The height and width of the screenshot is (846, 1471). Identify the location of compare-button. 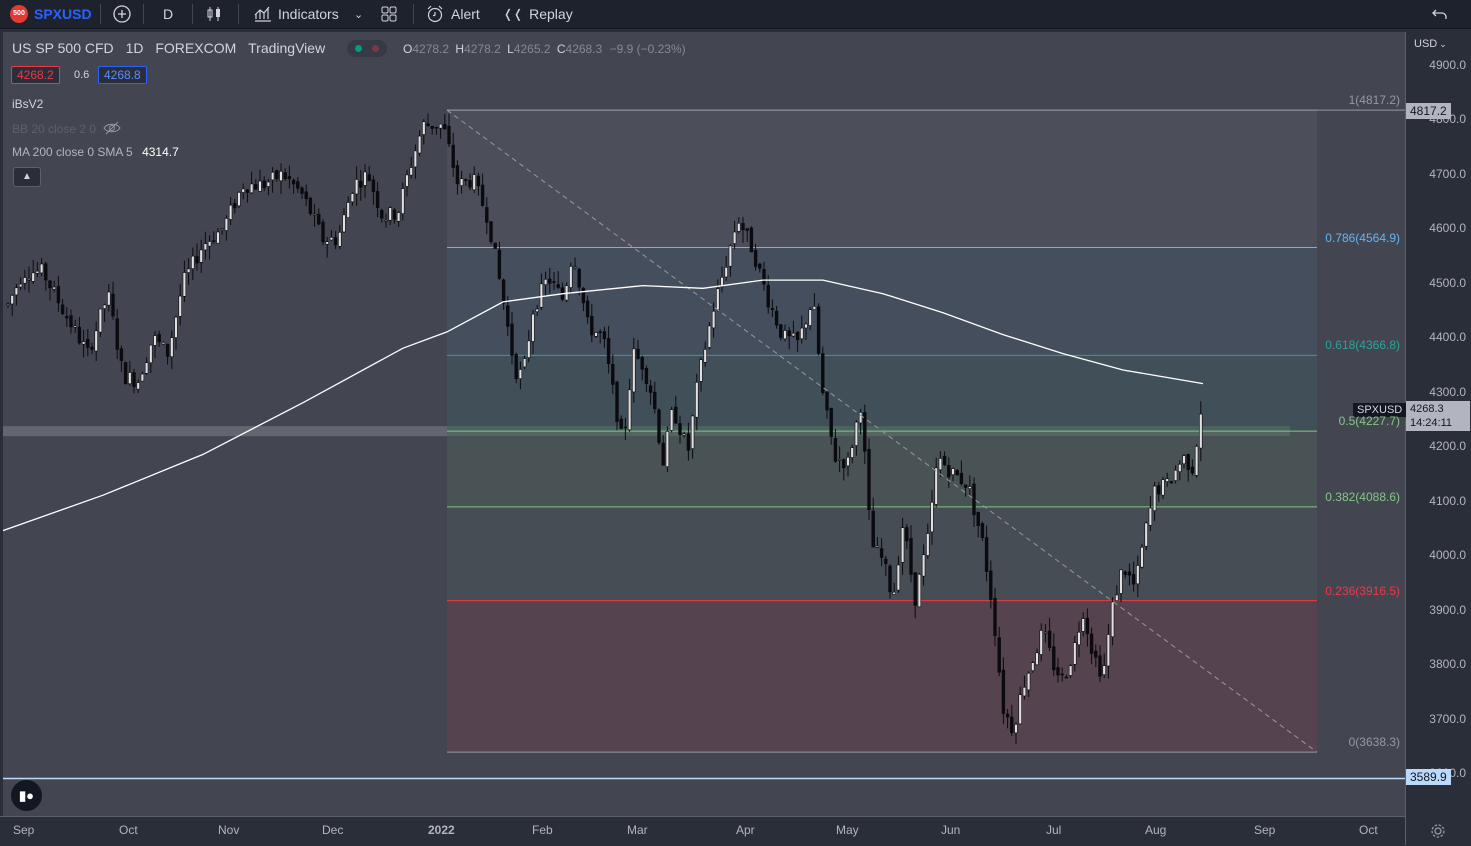
(122, 14).